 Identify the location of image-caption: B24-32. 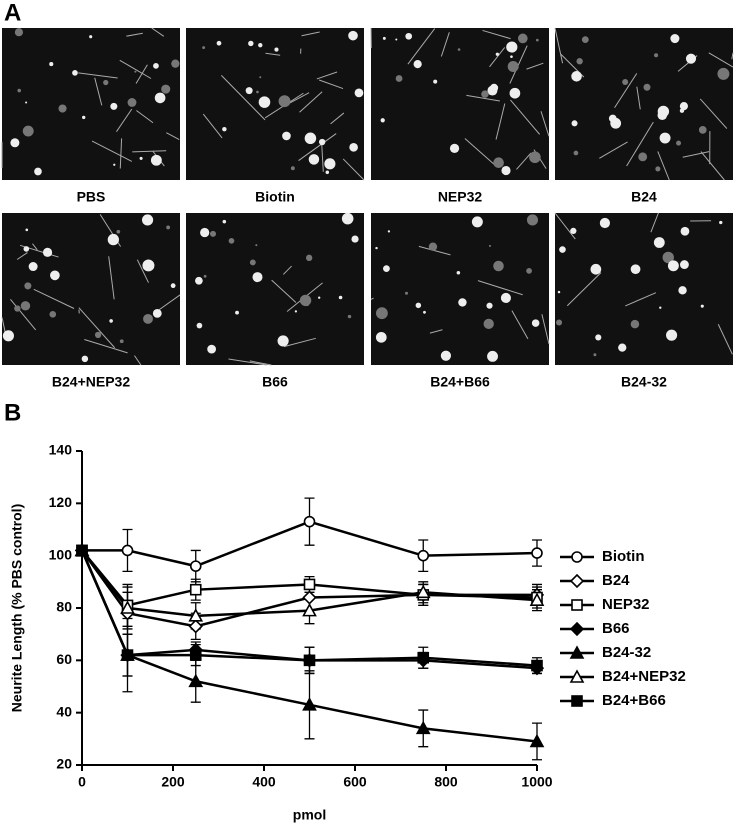
(644, 382).